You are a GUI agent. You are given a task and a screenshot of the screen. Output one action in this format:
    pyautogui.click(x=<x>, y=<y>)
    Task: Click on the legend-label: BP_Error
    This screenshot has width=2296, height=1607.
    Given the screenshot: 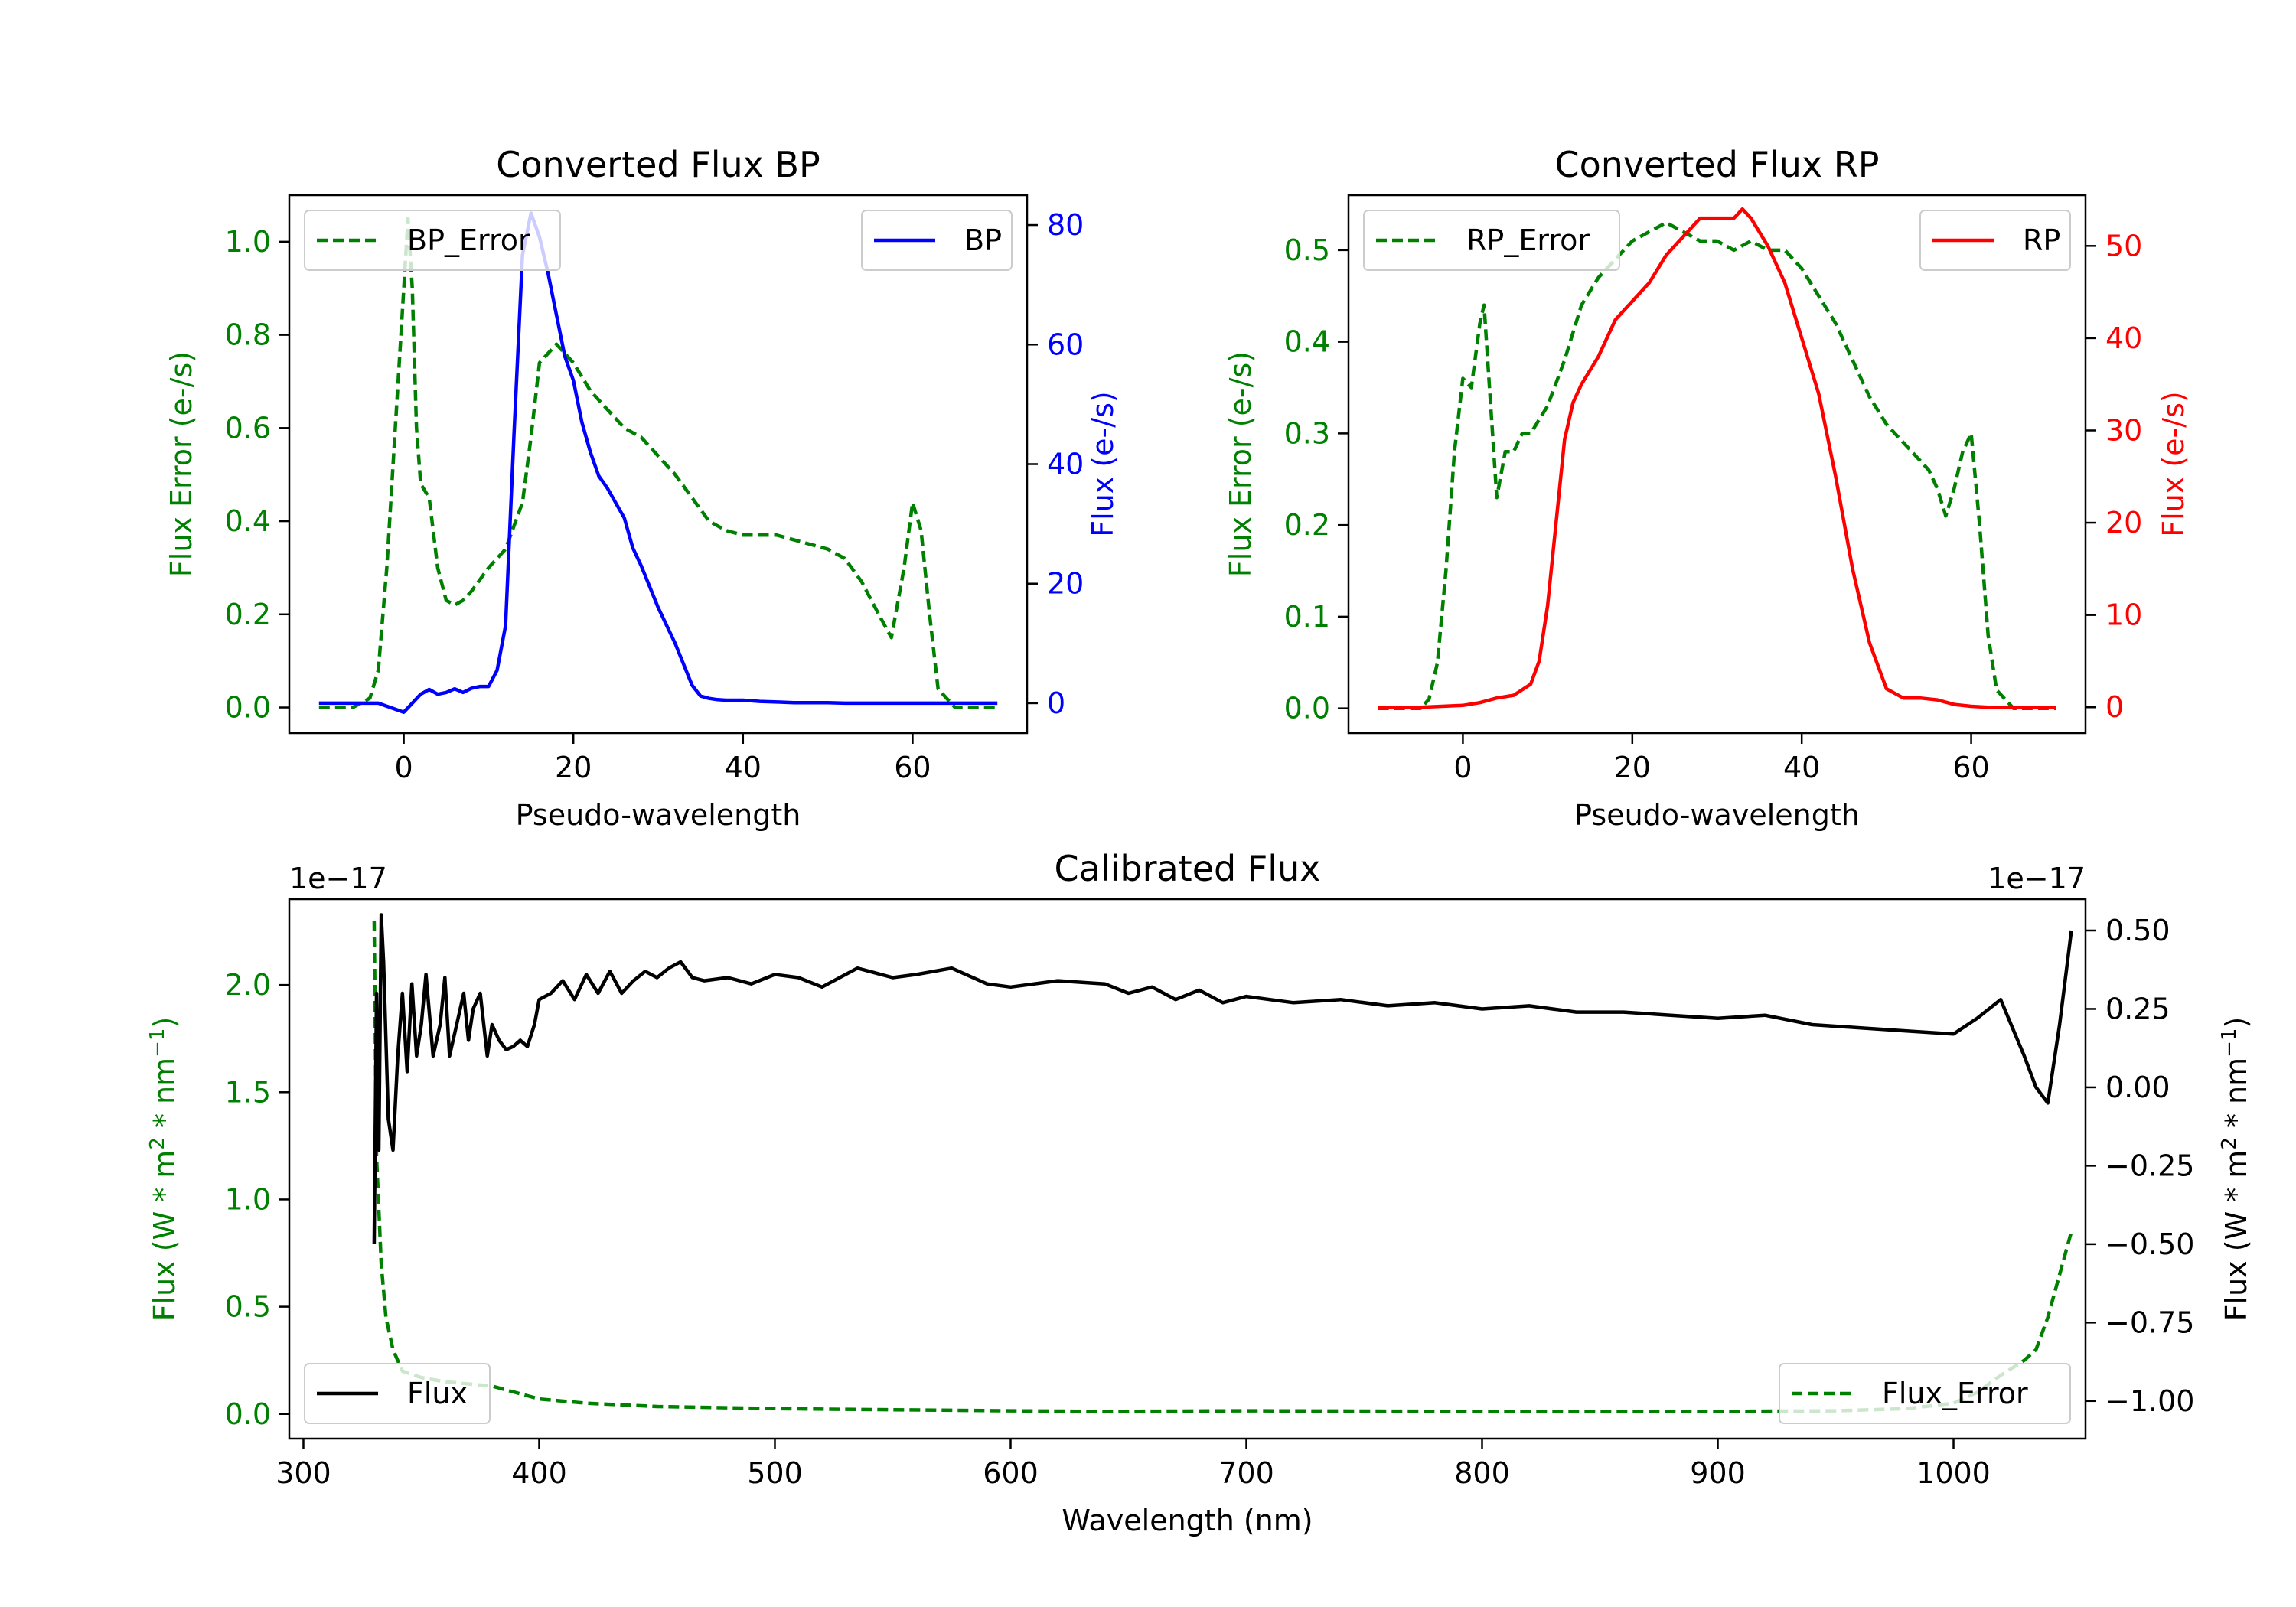 What is the action you would take?
    pyautogui.click(x=468, y=240)
    